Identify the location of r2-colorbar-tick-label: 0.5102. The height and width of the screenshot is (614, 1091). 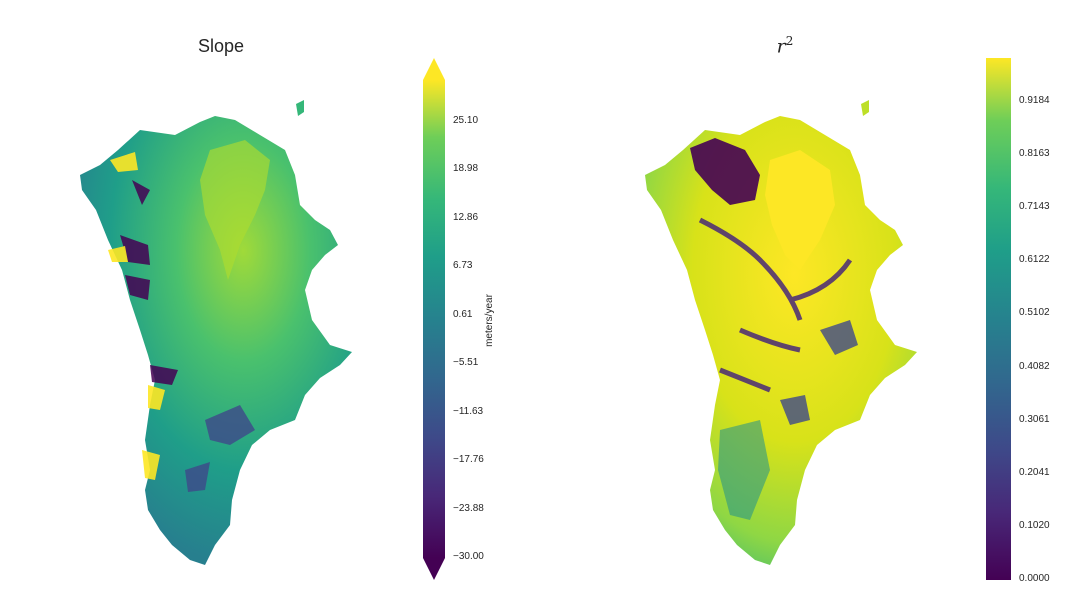
(1034, 313).